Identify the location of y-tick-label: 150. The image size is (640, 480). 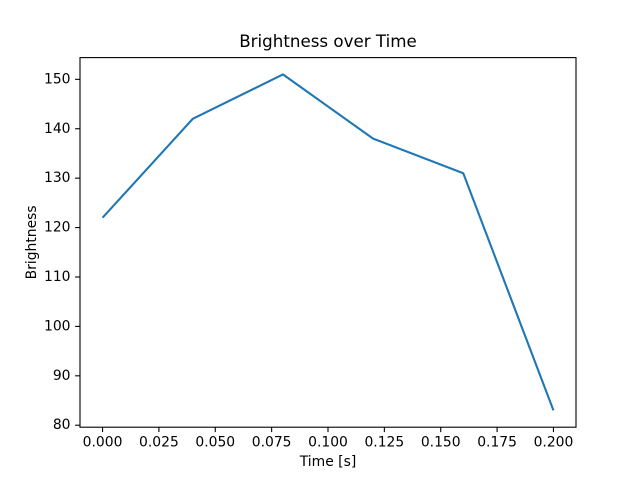
(57, 79).